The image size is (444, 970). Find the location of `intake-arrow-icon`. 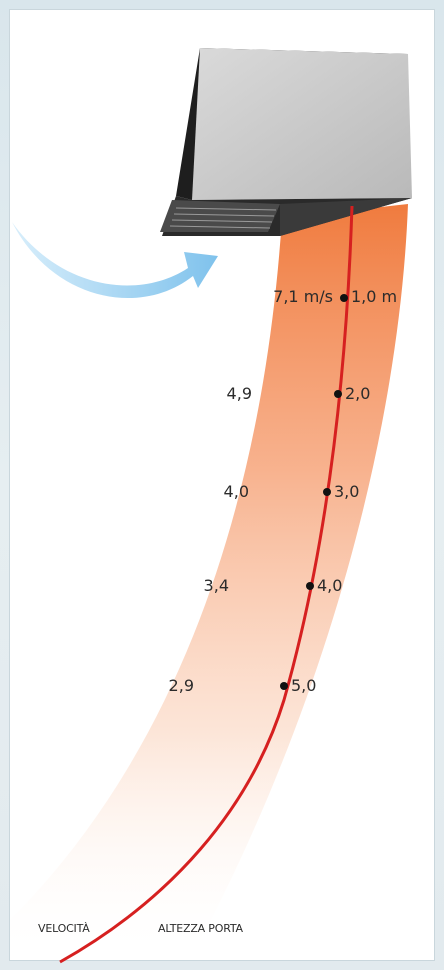

intake-arrow-icon is located at coordinates (115, 260).